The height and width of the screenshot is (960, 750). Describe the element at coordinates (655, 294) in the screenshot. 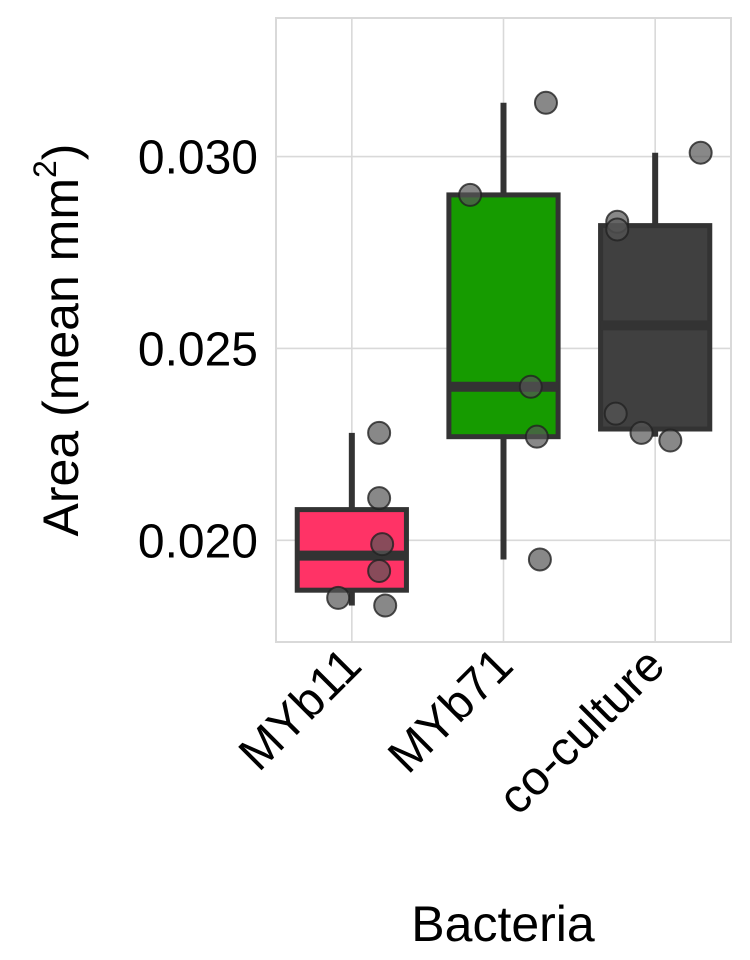

I see `boxplot-co-culture` at that location.